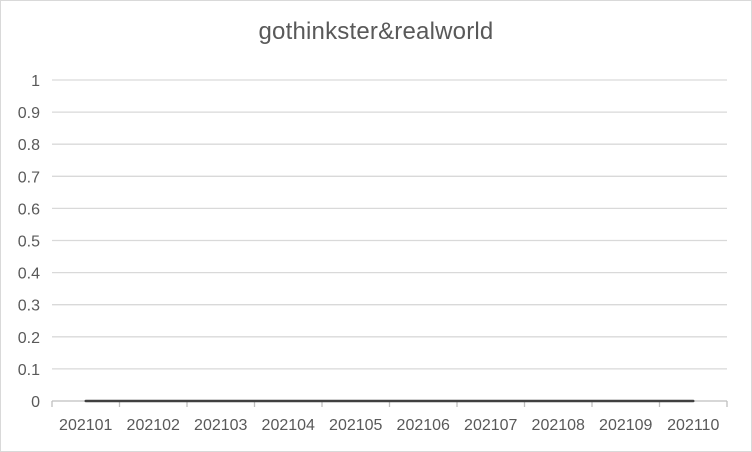 The width and height of the screenshot is (752, 452). Describe the element at coordinates (490, 425) in the screenshot. I see `x-tick-label-6: 202107` at that location.